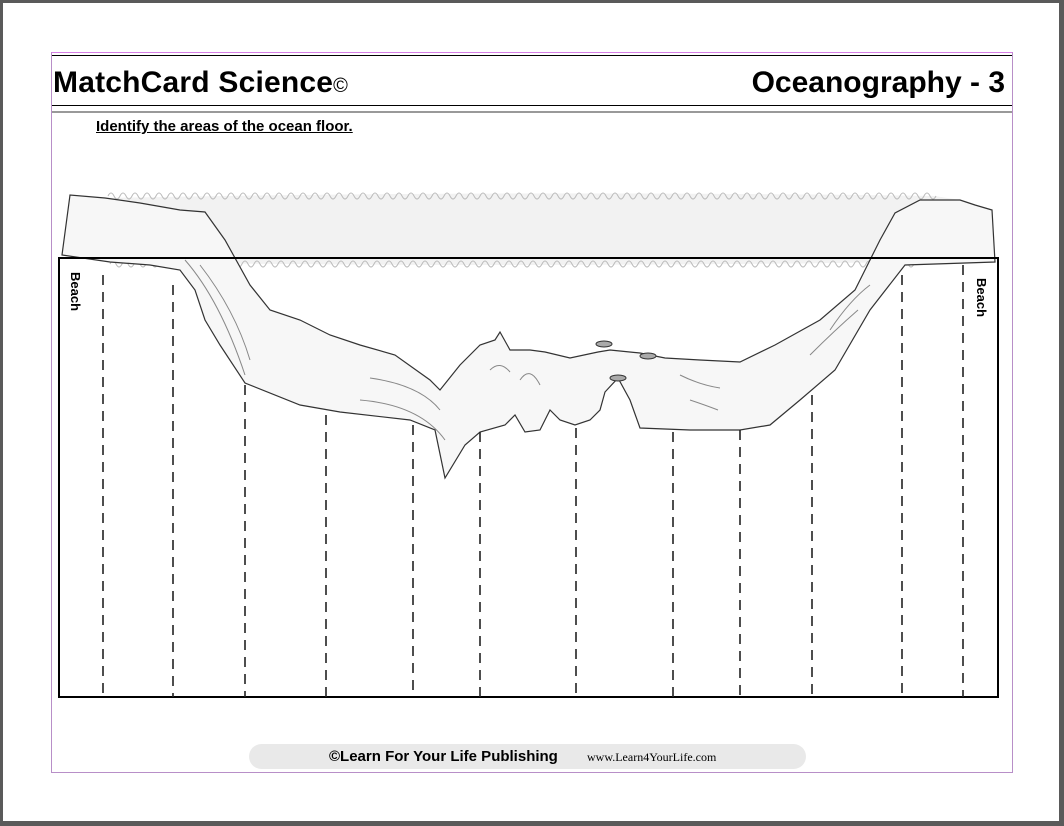 The height and width of the screenshot is (826, 1064). What do you see at coordinates (532, 229) in the screenshot?
I see `water-area` at bounding box center [532, 229].